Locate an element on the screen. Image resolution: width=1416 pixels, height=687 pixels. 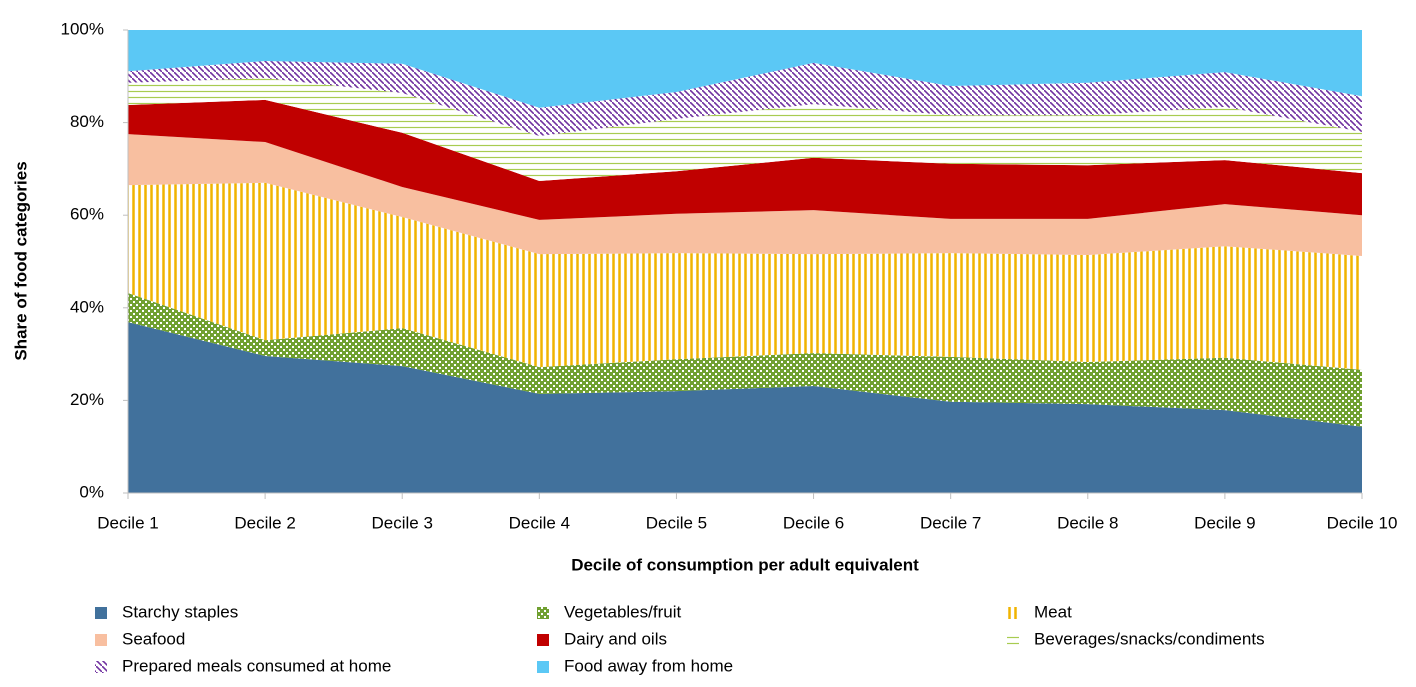
y-tick-label: 20% is located at coordinates (87, 399).